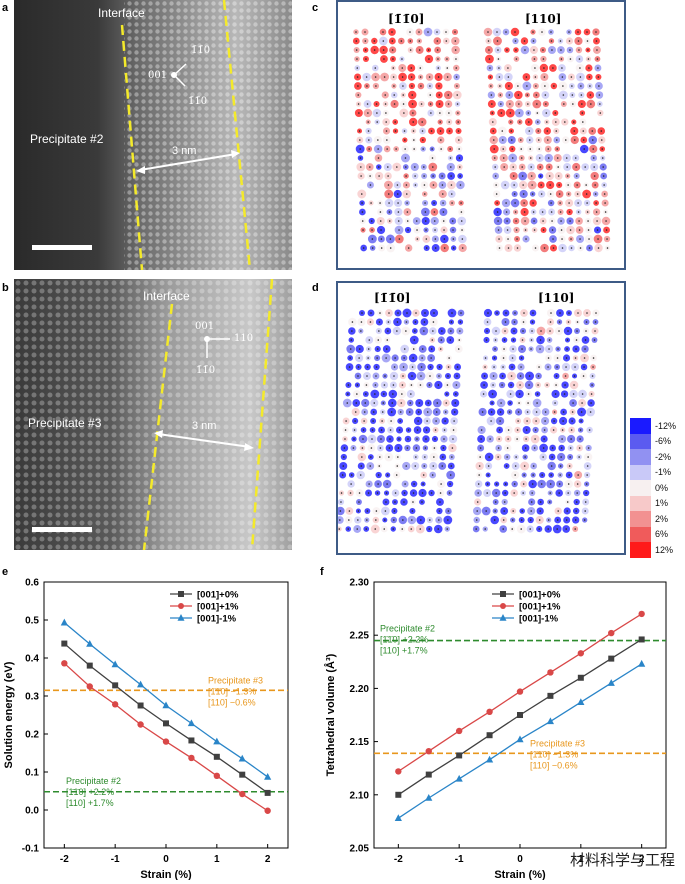  I want to click on y-tick-label: 0.3, so click(32, 697).